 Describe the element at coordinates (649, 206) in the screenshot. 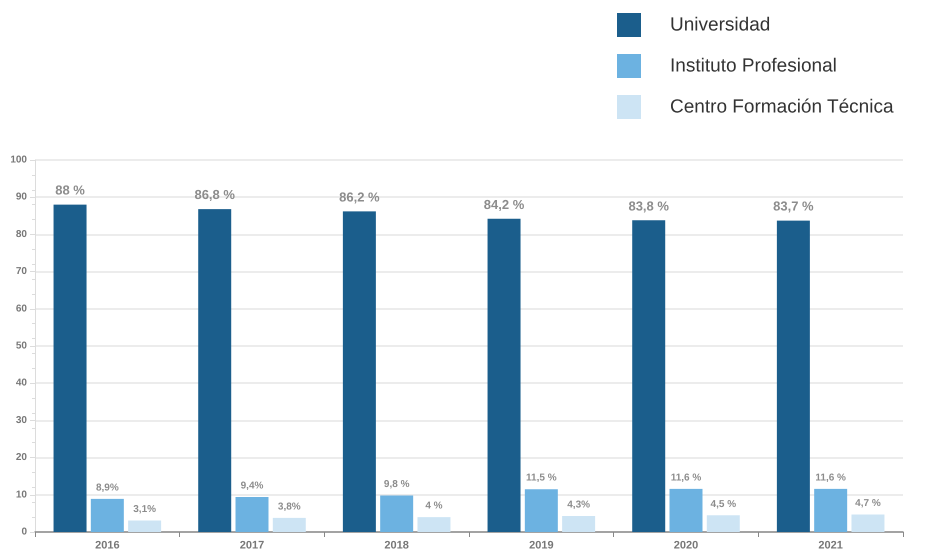

I see `data-label: 83,8 %` at that location.